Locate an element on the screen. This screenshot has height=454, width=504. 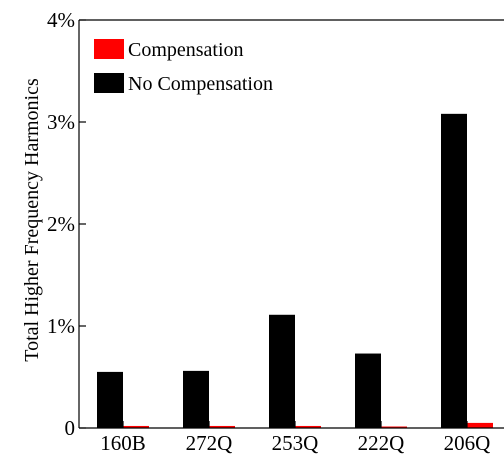
x-tick-label-222q: 222Q is located at coordinates (381, 442).